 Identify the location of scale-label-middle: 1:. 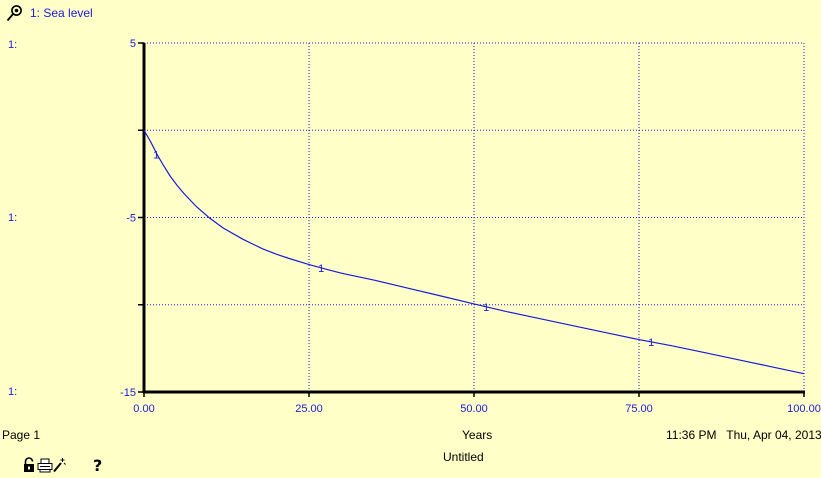
(13, 218).